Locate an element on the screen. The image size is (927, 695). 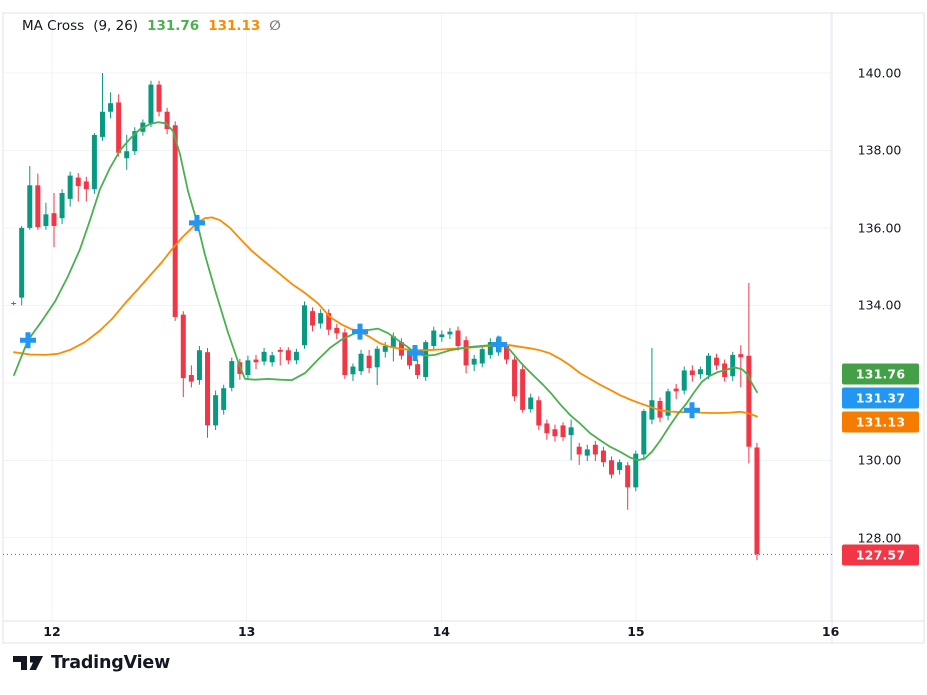
time-axis-label: 14 is located at coordinates (441, 631).